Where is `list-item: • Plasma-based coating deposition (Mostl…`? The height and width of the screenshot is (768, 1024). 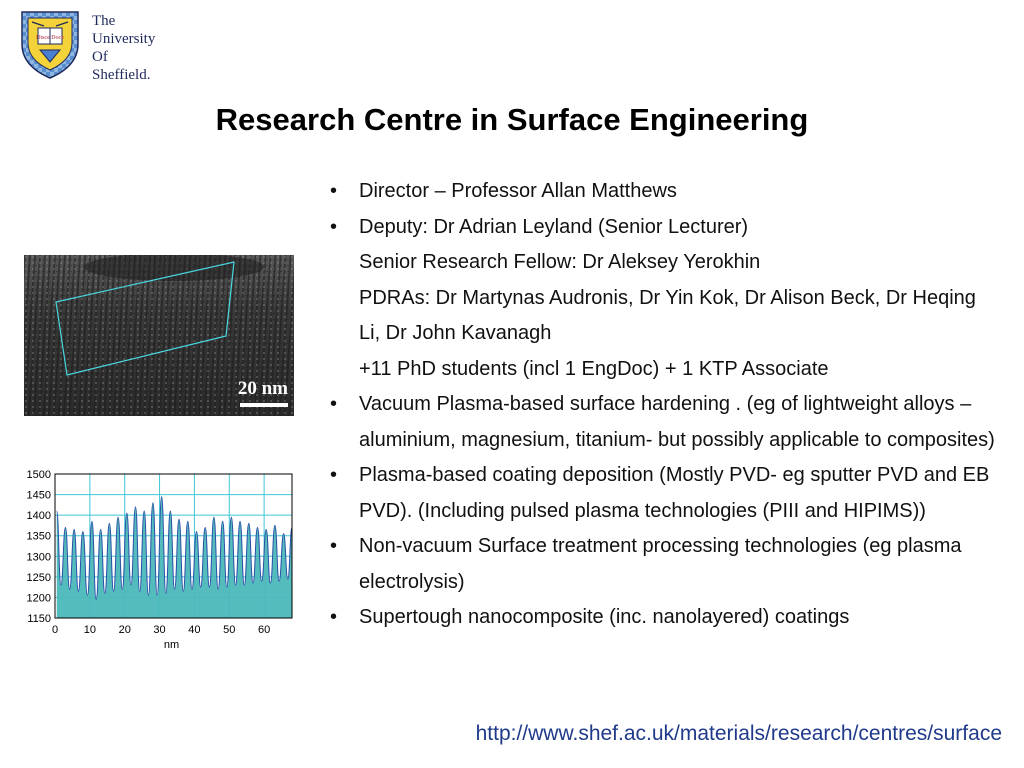
list-item: • Plasma-based coating deposition (Mostl… is located at coordinates (665, 493).